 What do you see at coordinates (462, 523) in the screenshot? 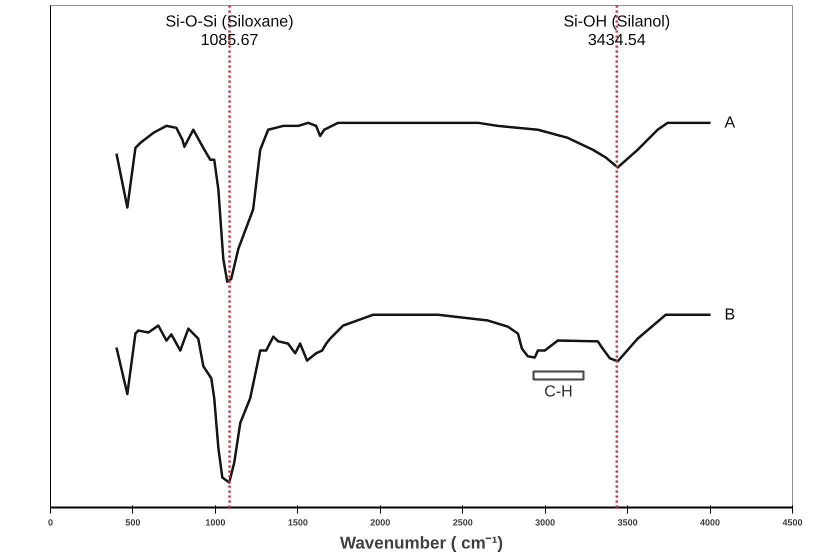
I see `x-tick-label: 2500` at bounding box center [462, 523].